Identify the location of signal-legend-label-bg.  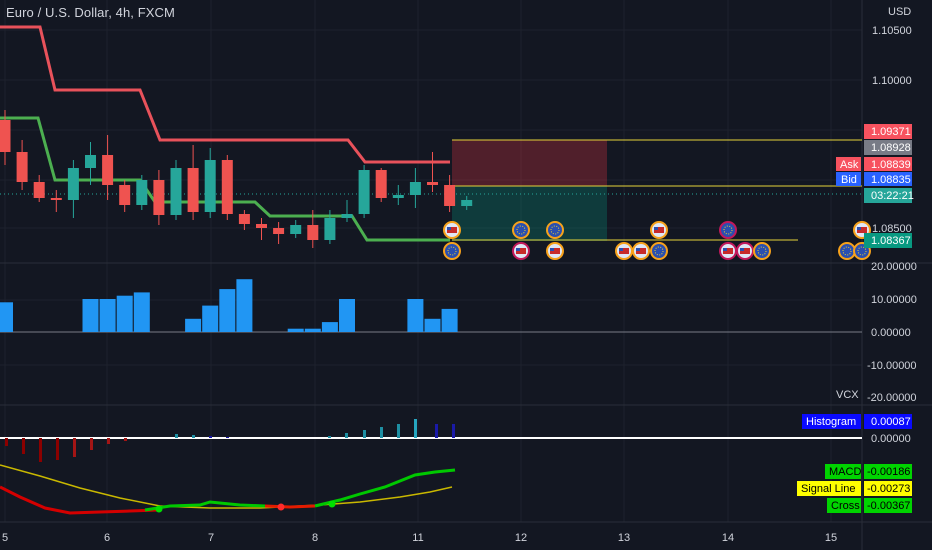
(829, 488).